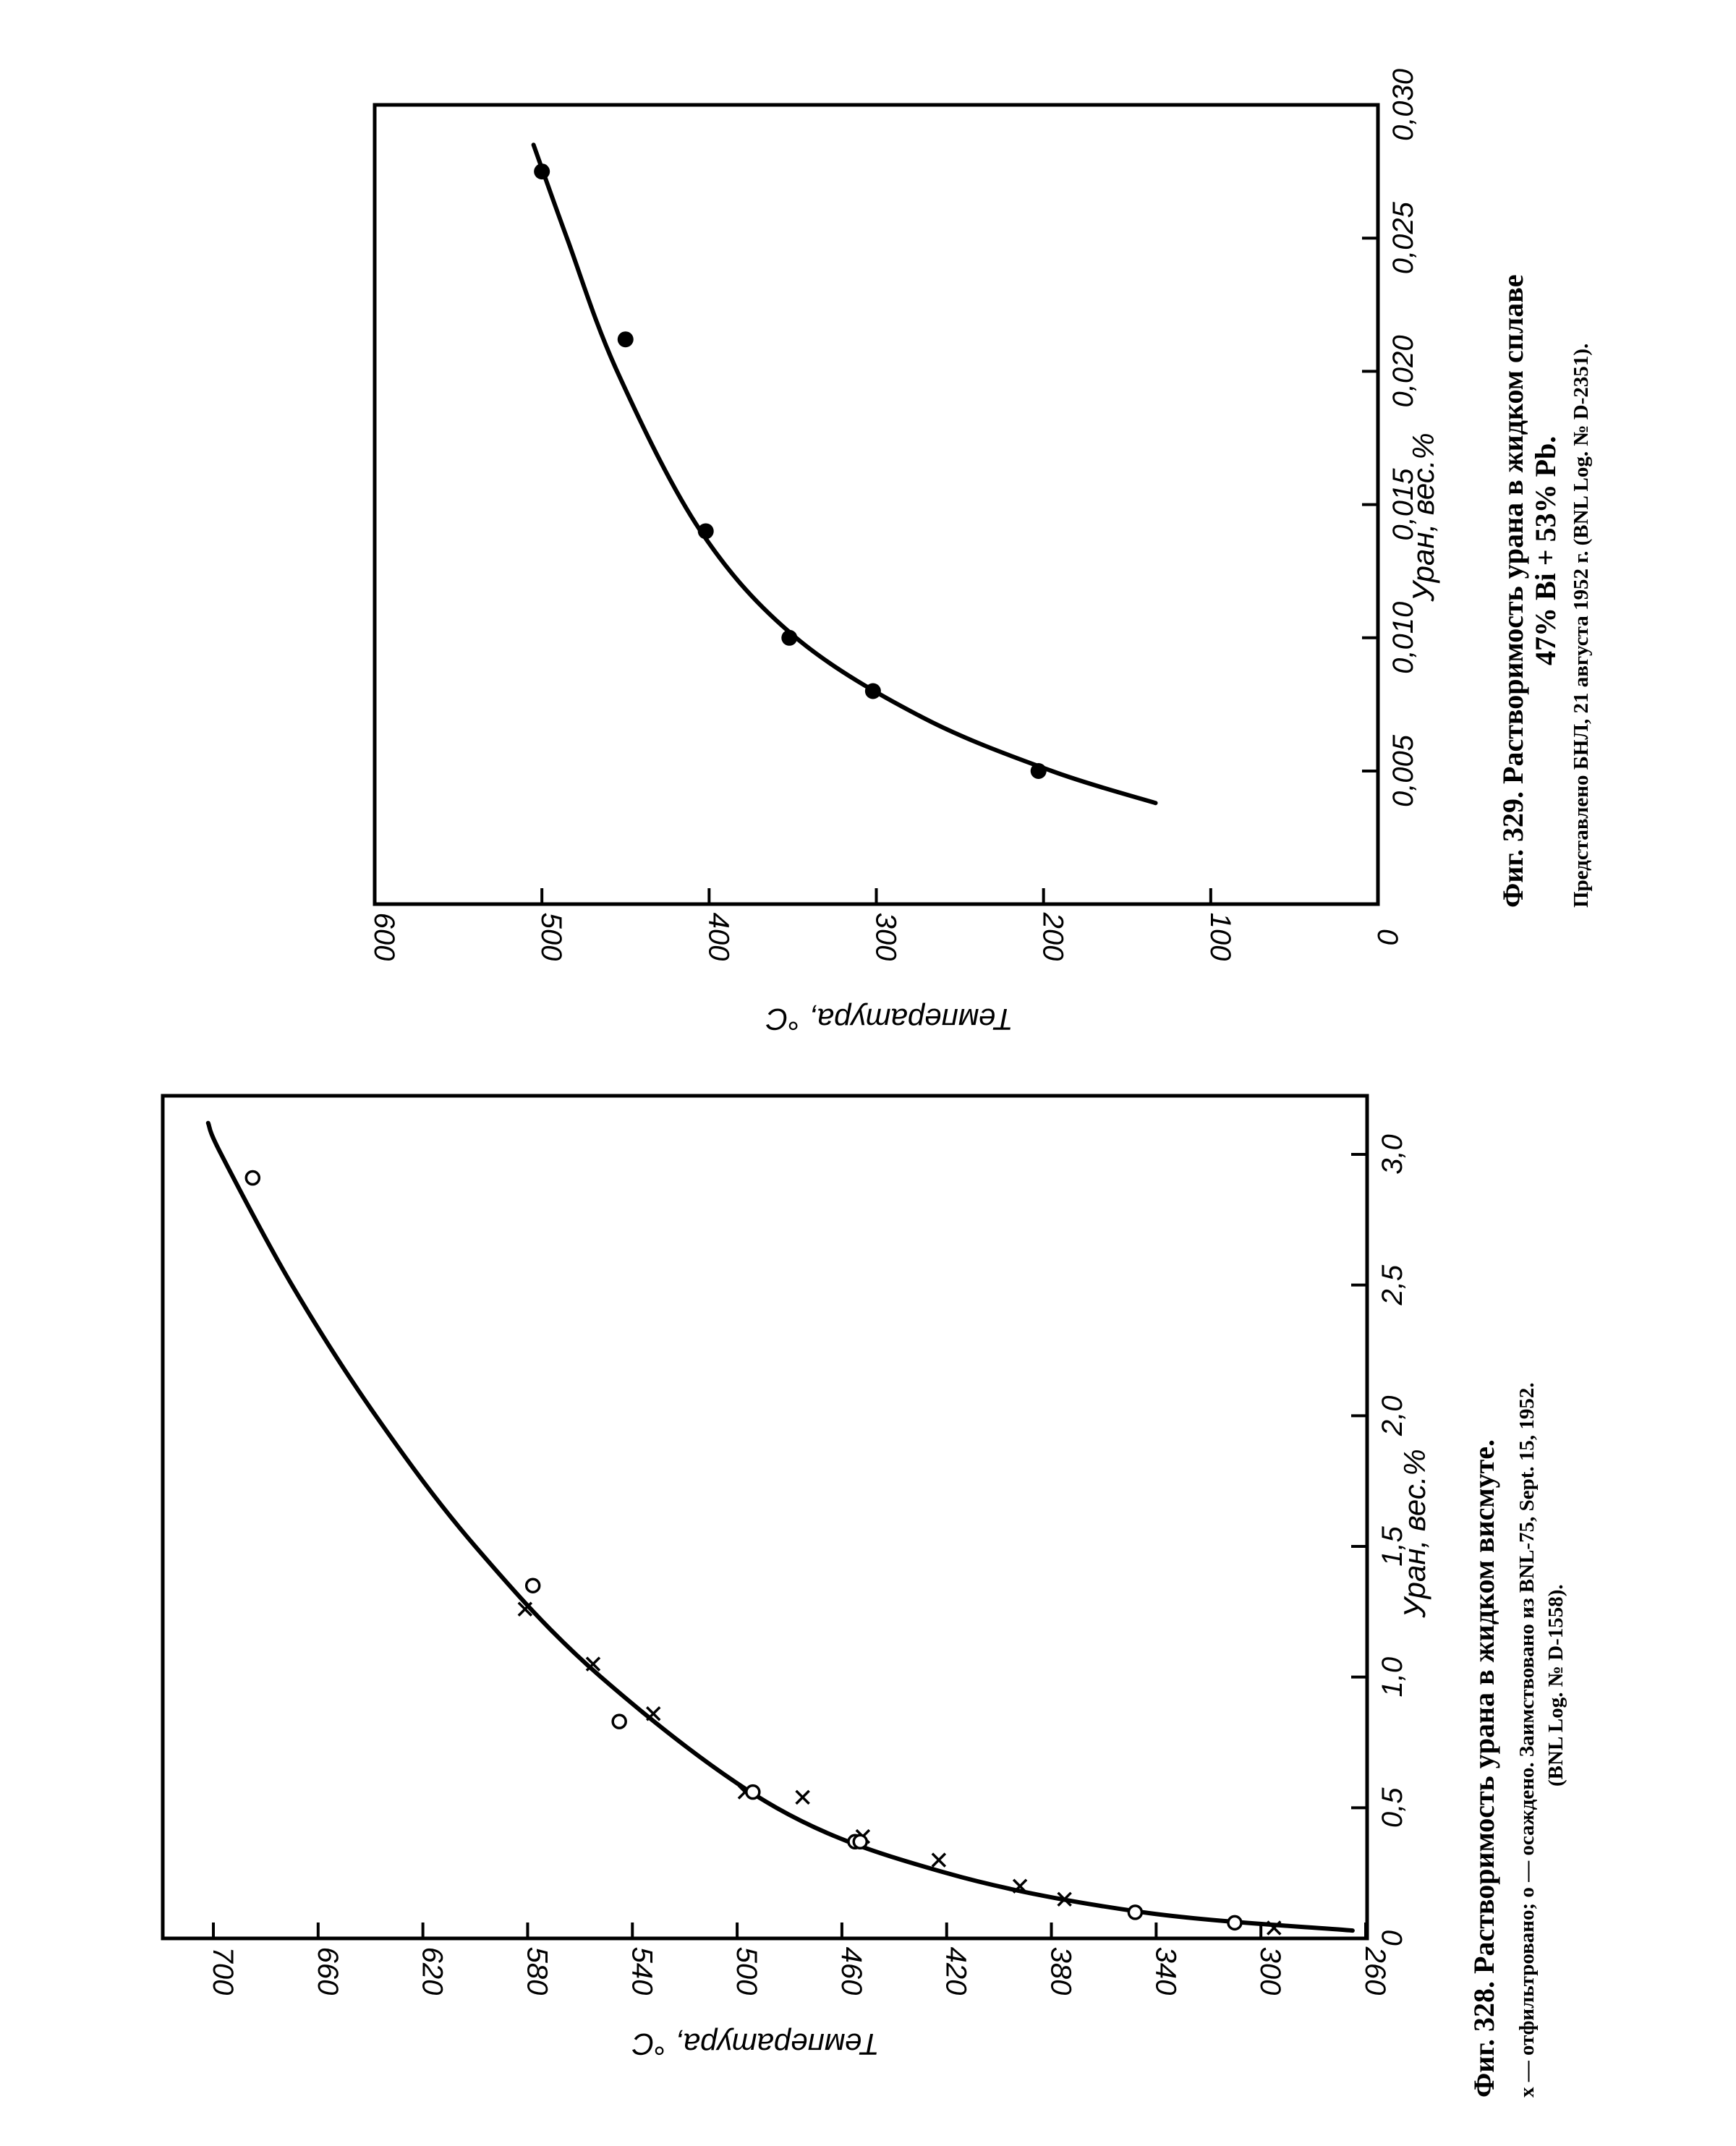  Describe the element at coordinates (1393, 1807) in the screenshot. I see `x-tick-label: 0,5` at that location.